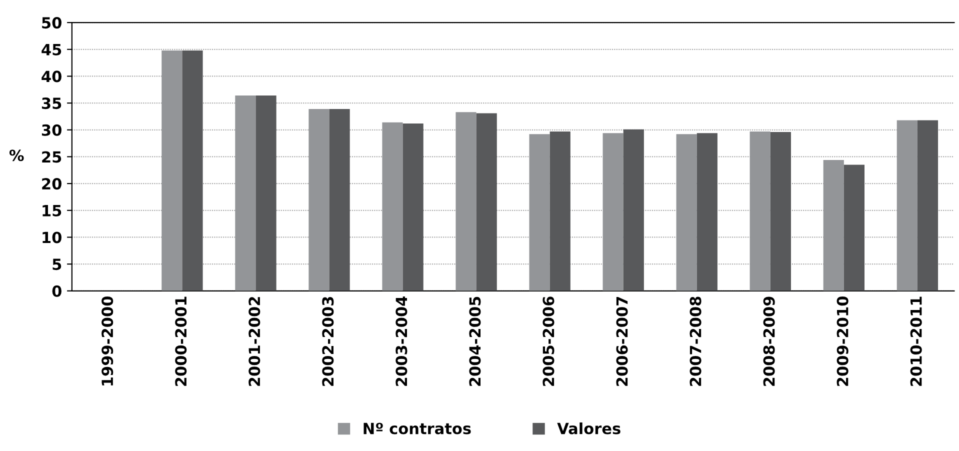 The image size is (959, 451). I want to click on legend-label: Valores, so click(588, 428).